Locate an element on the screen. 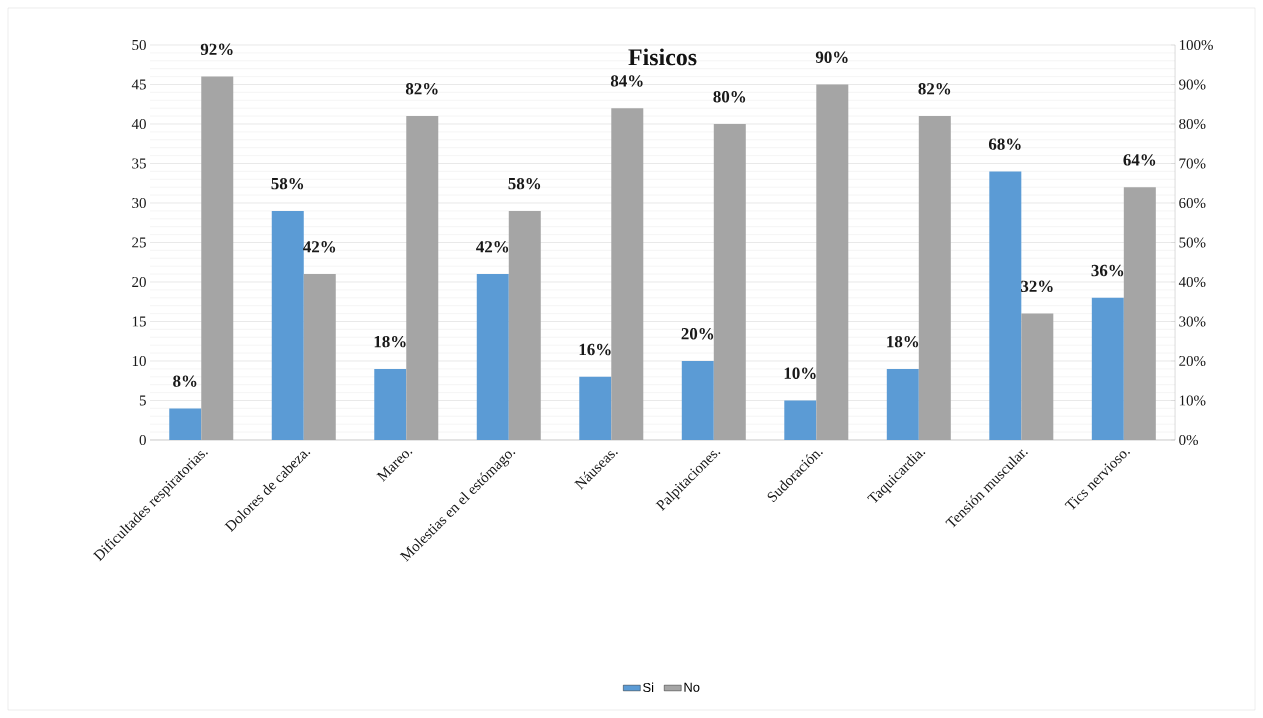  data-label: 10% is located at coordinates (800, 373).